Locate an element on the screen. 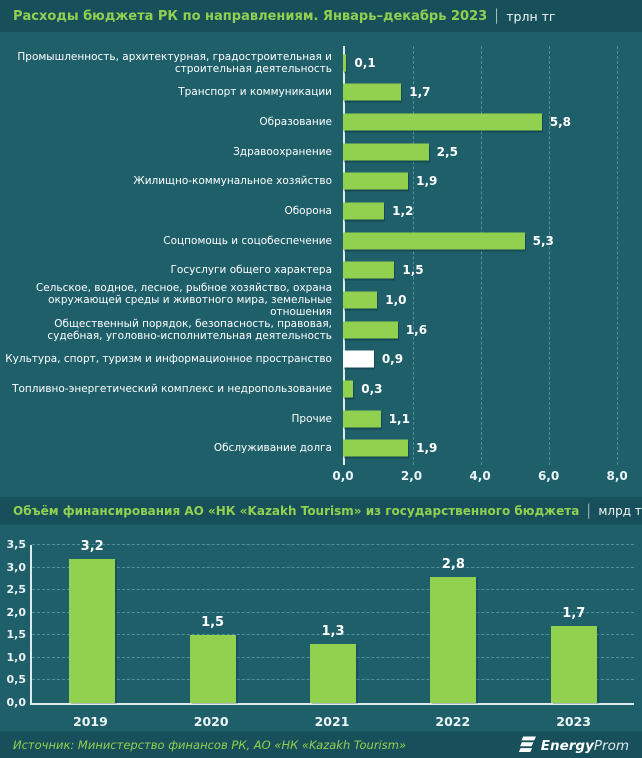  year-label: 2022 is located at coordinates (453, 721).